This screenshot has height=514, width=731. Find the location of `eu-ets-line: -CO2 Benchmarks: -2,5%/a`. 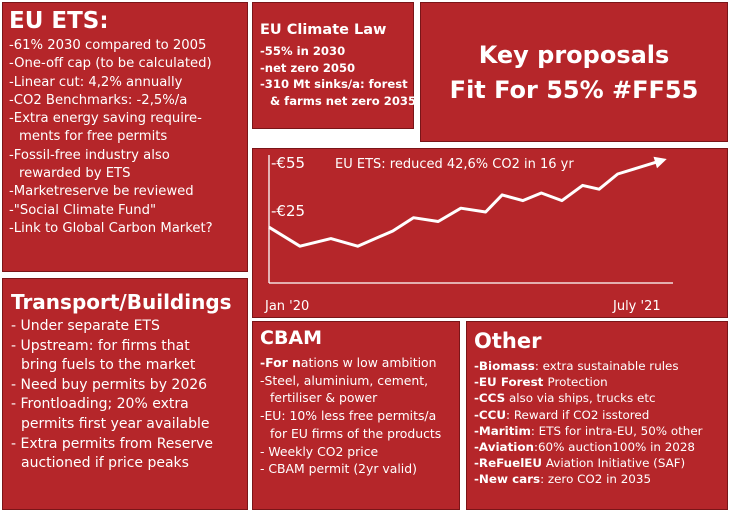

eu-ets-line: -CO2 Benchmarks: -2,5%/a is located at coordinates (98, 100).